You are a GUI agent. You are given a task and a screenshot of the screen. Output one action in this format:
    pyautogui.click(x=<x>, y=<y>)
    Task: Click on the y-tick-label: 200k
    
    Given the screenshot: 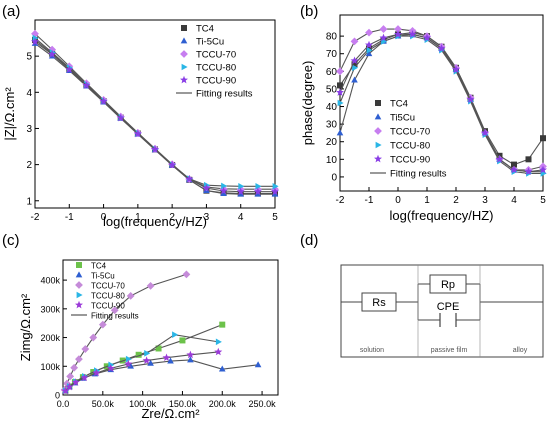 What is the action you would take?
    pyautogui.click(x=50, y=338)
    